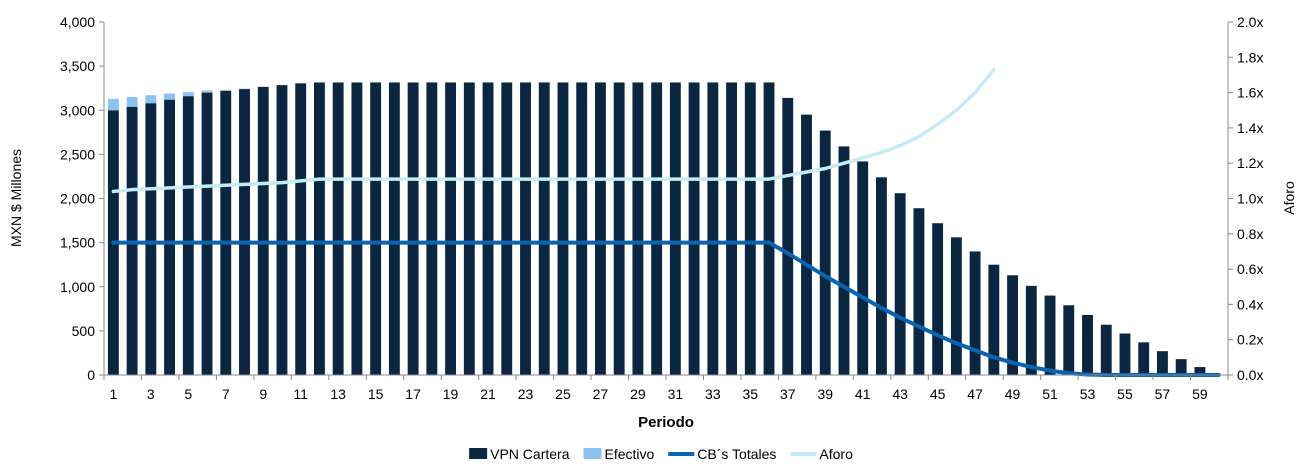  I want to click on x-tick-label: 57, so click(1163, 394).